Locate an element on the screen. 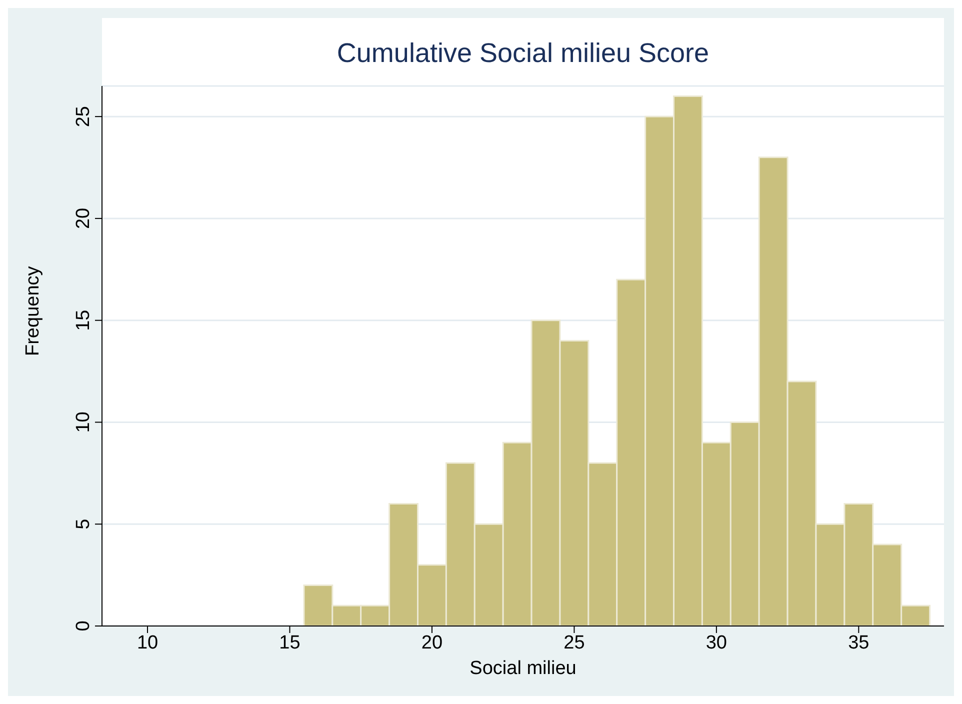  chart-title: Cumulative Social milieu Score is located at coordinates (523, 53).